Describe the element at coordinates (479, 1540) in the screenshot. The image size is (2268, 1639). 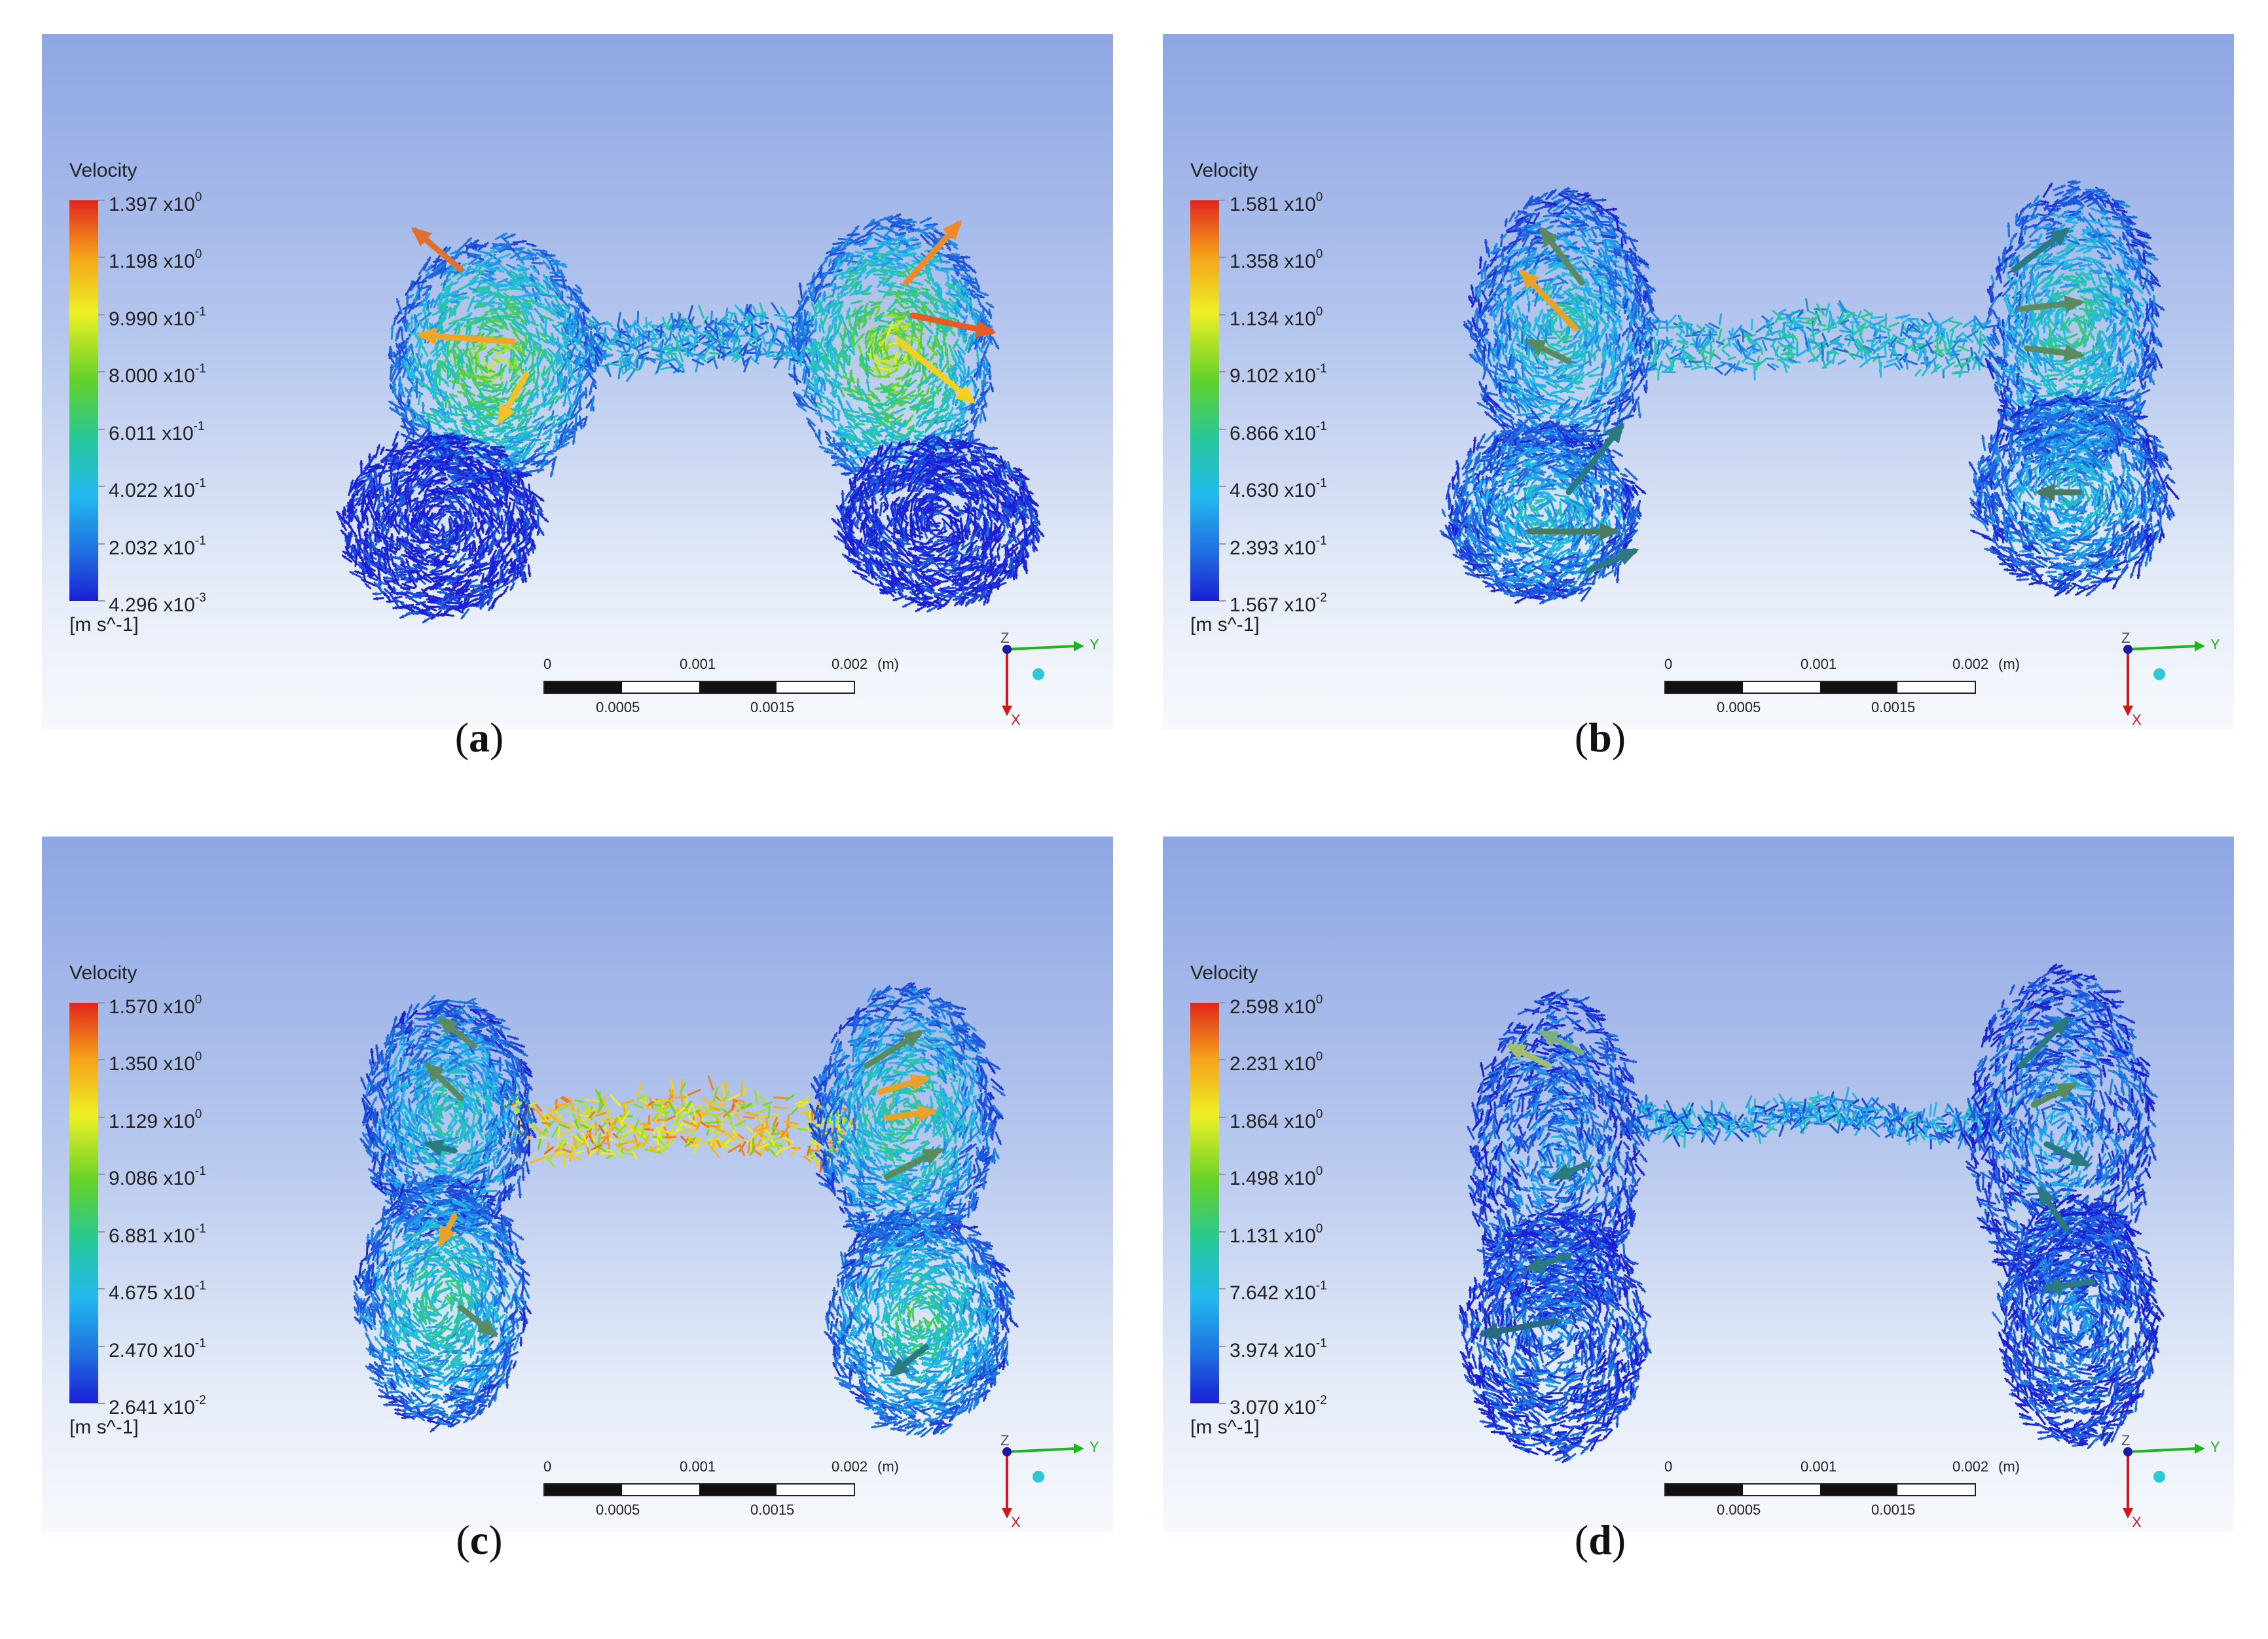
I see `panel-caption: (c)` at that location.